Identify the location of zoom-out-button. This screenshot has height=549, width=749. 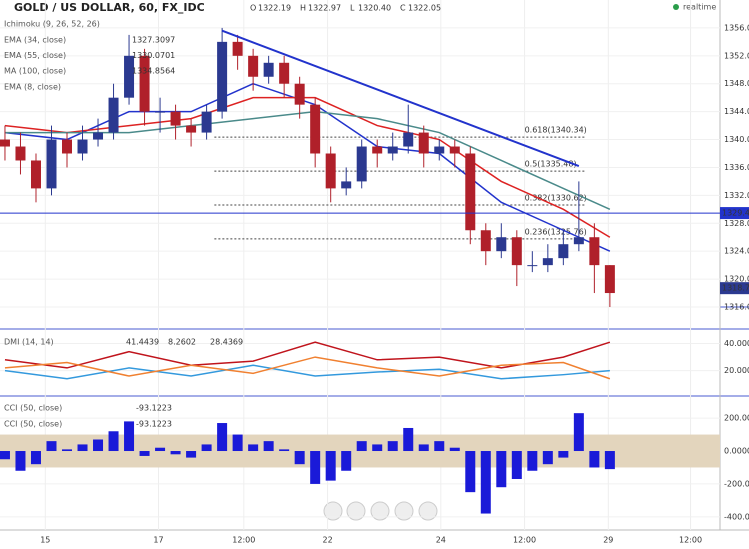
(356, 511).